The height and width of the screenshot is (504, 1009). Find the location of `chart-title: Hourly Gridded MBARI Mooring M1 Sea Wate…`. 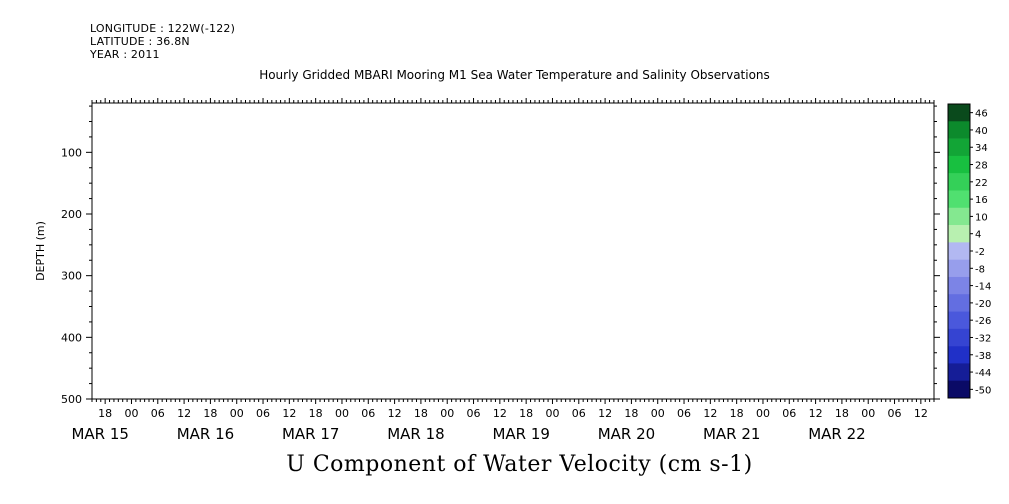

chart-title: Hourly Gridded MBARI Mooring M1 Sea Wate… is located at coordinates (514, 75).